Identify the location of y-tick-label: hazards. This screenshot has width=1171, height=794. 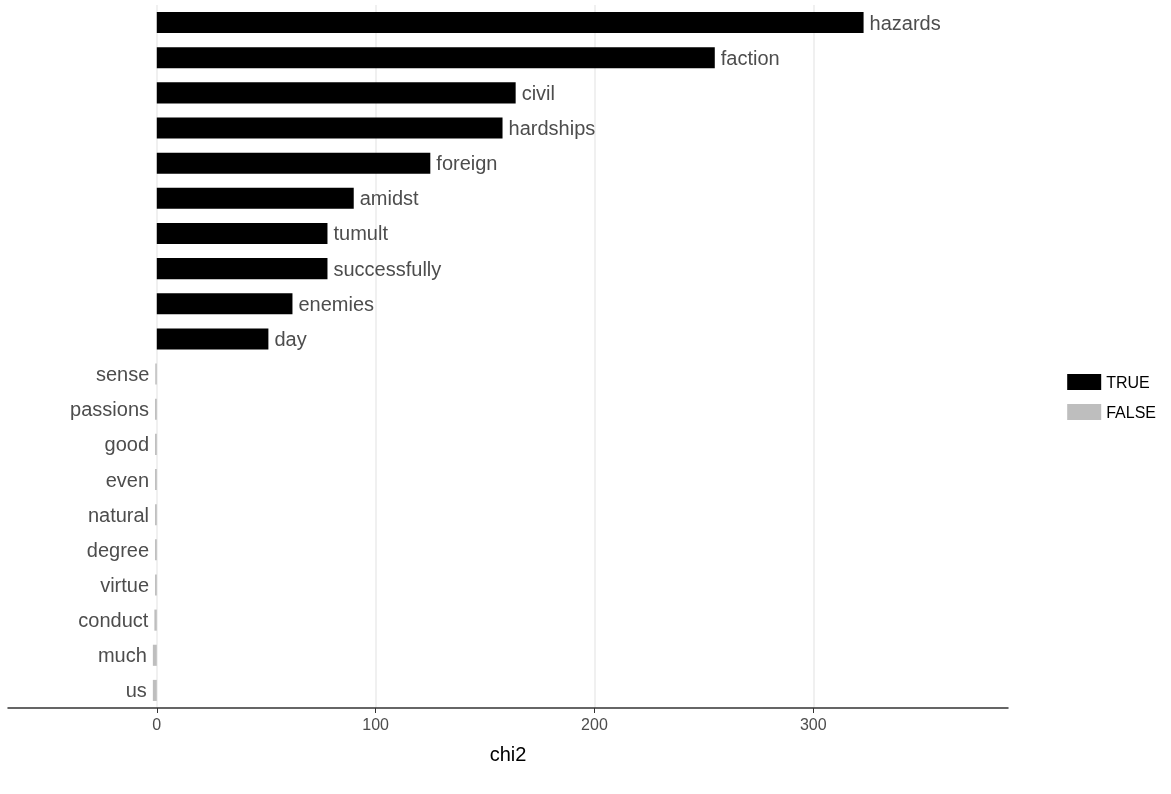
(905, 22).